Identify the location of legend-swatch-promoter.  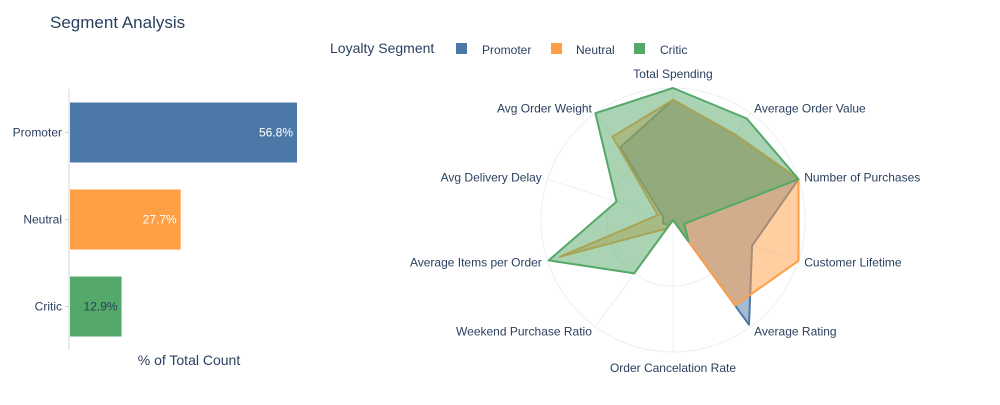
(461, 48).